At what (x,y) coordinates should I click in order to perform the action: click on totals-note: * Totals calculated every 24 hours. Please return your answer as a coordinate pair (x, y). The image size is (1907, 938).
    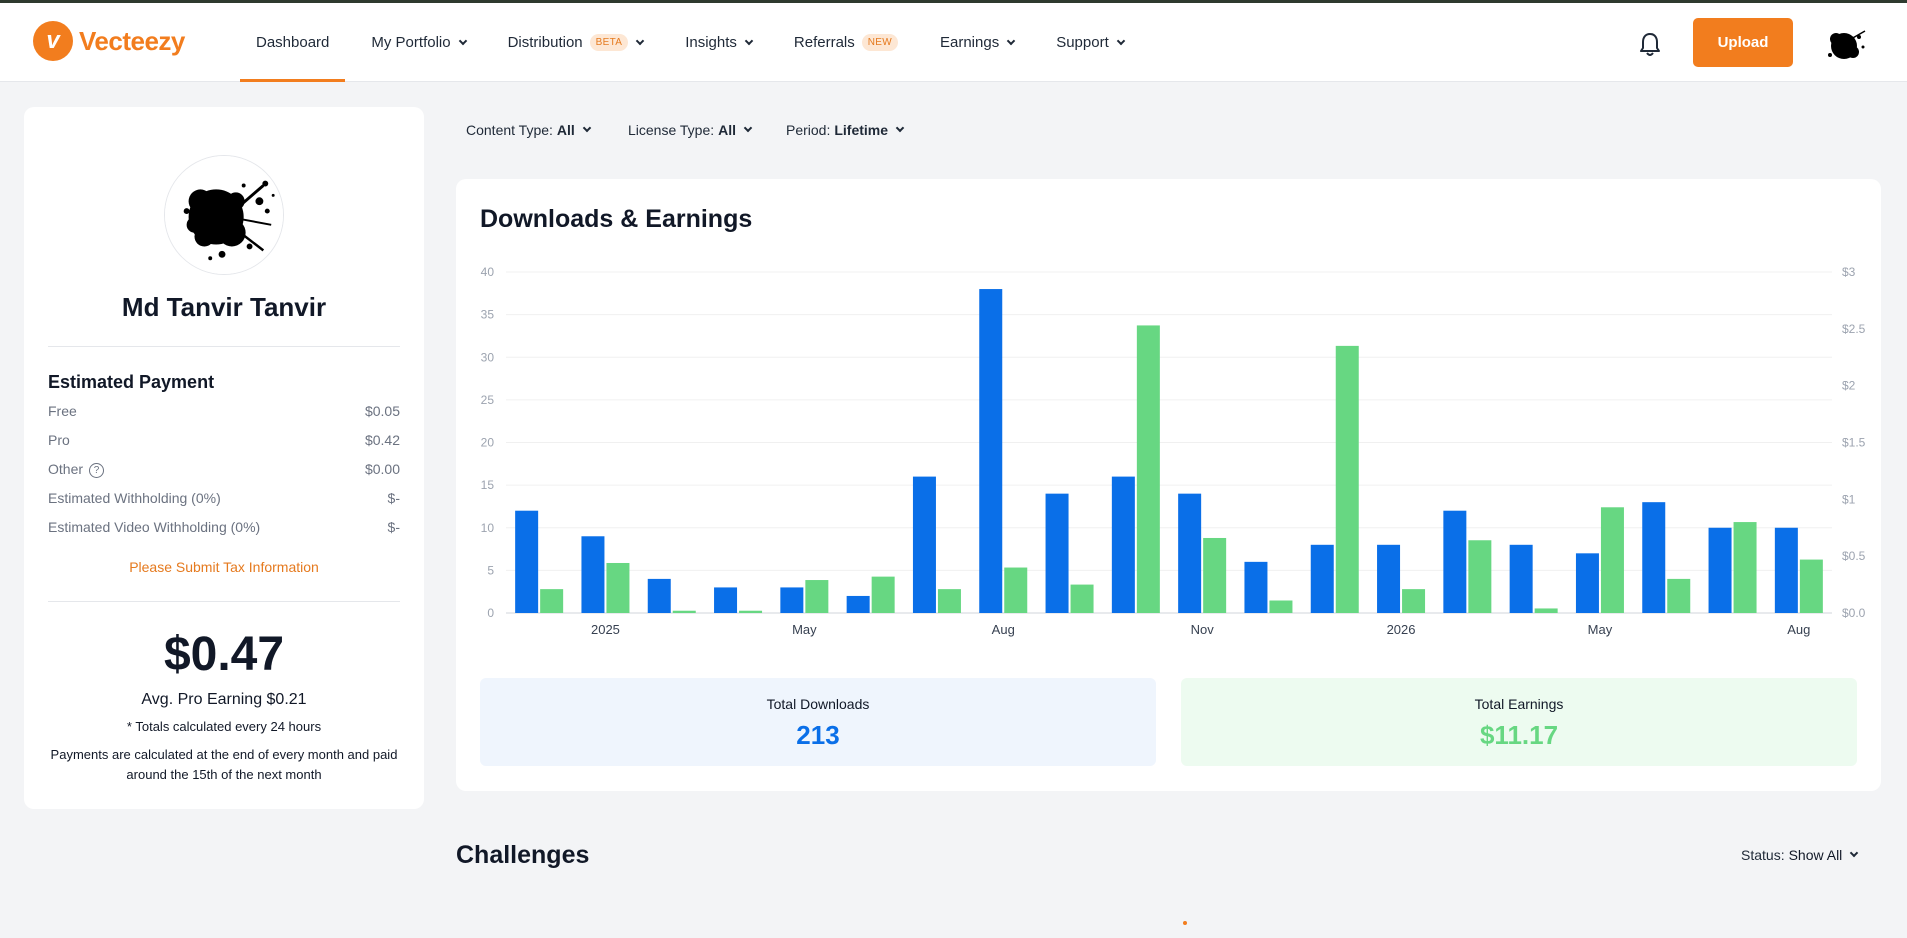
    Looking at the image, I should click on (224, 726).